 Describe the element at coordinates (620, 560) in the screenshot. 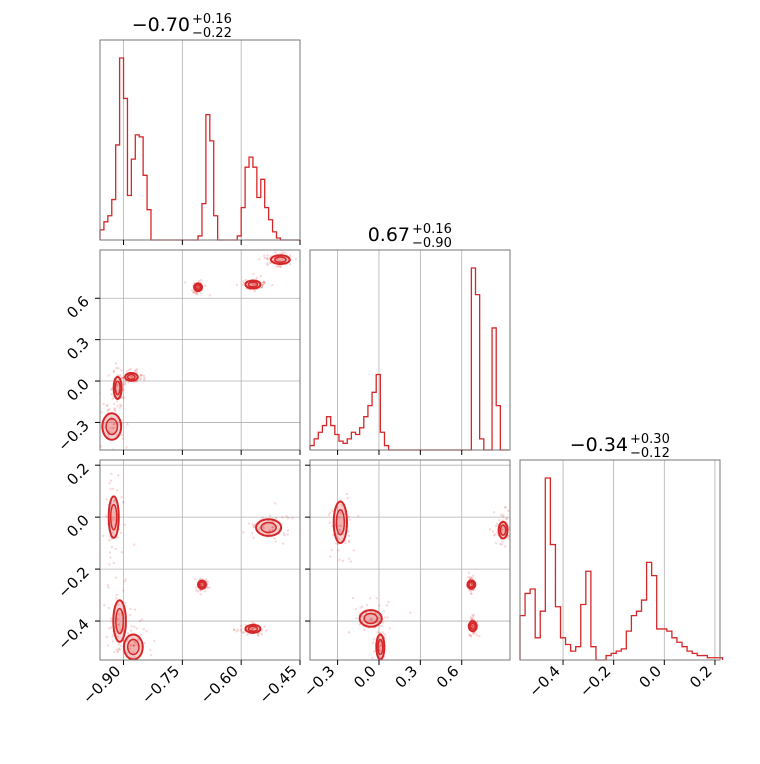

I see `panel-border` at that location.